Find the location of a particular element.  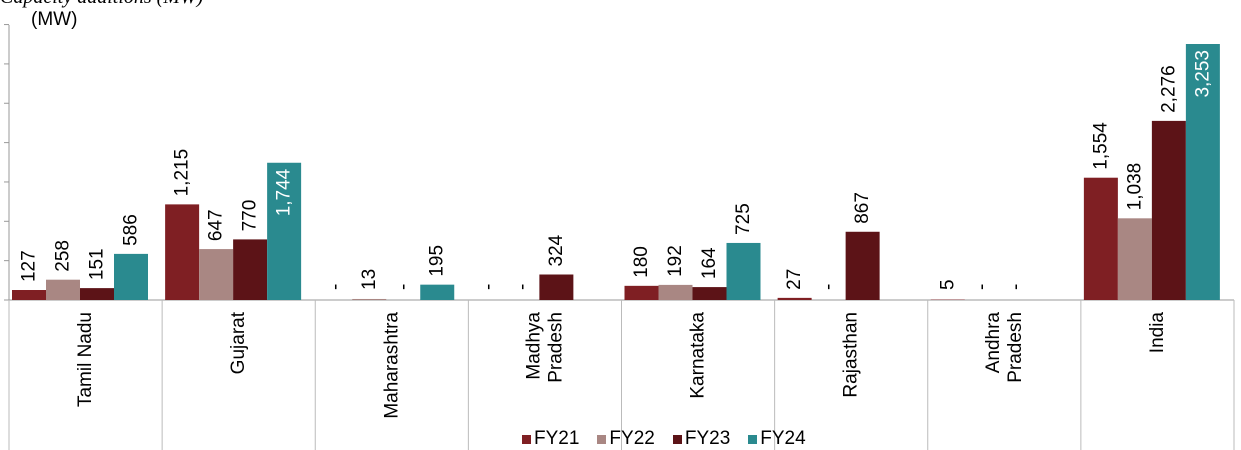

x-tick-label: Maharashtra is located at coordinates (391, 365).